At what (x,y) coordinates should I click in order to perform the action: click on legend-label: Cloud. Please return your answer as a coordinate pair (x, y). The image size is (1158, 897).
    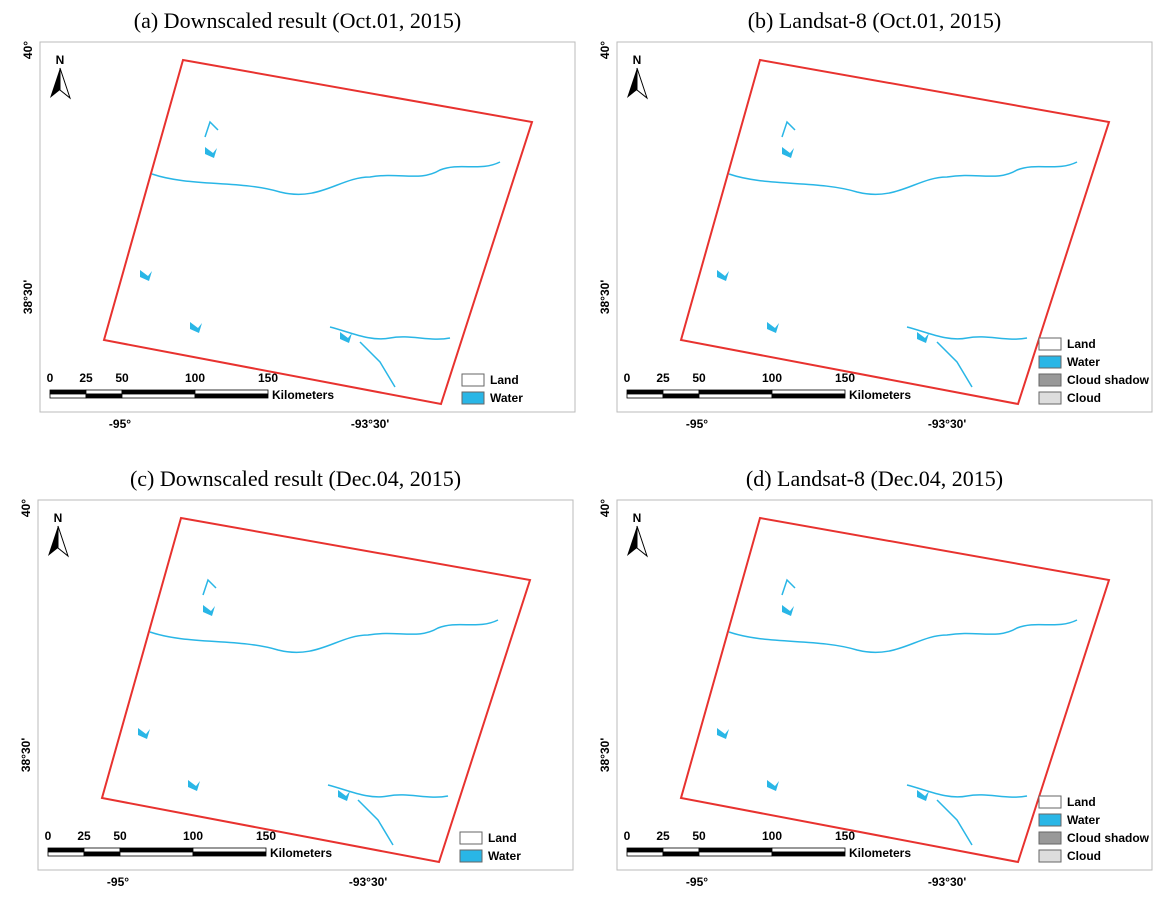
    Looking at the image, I should click on (1084, 398).